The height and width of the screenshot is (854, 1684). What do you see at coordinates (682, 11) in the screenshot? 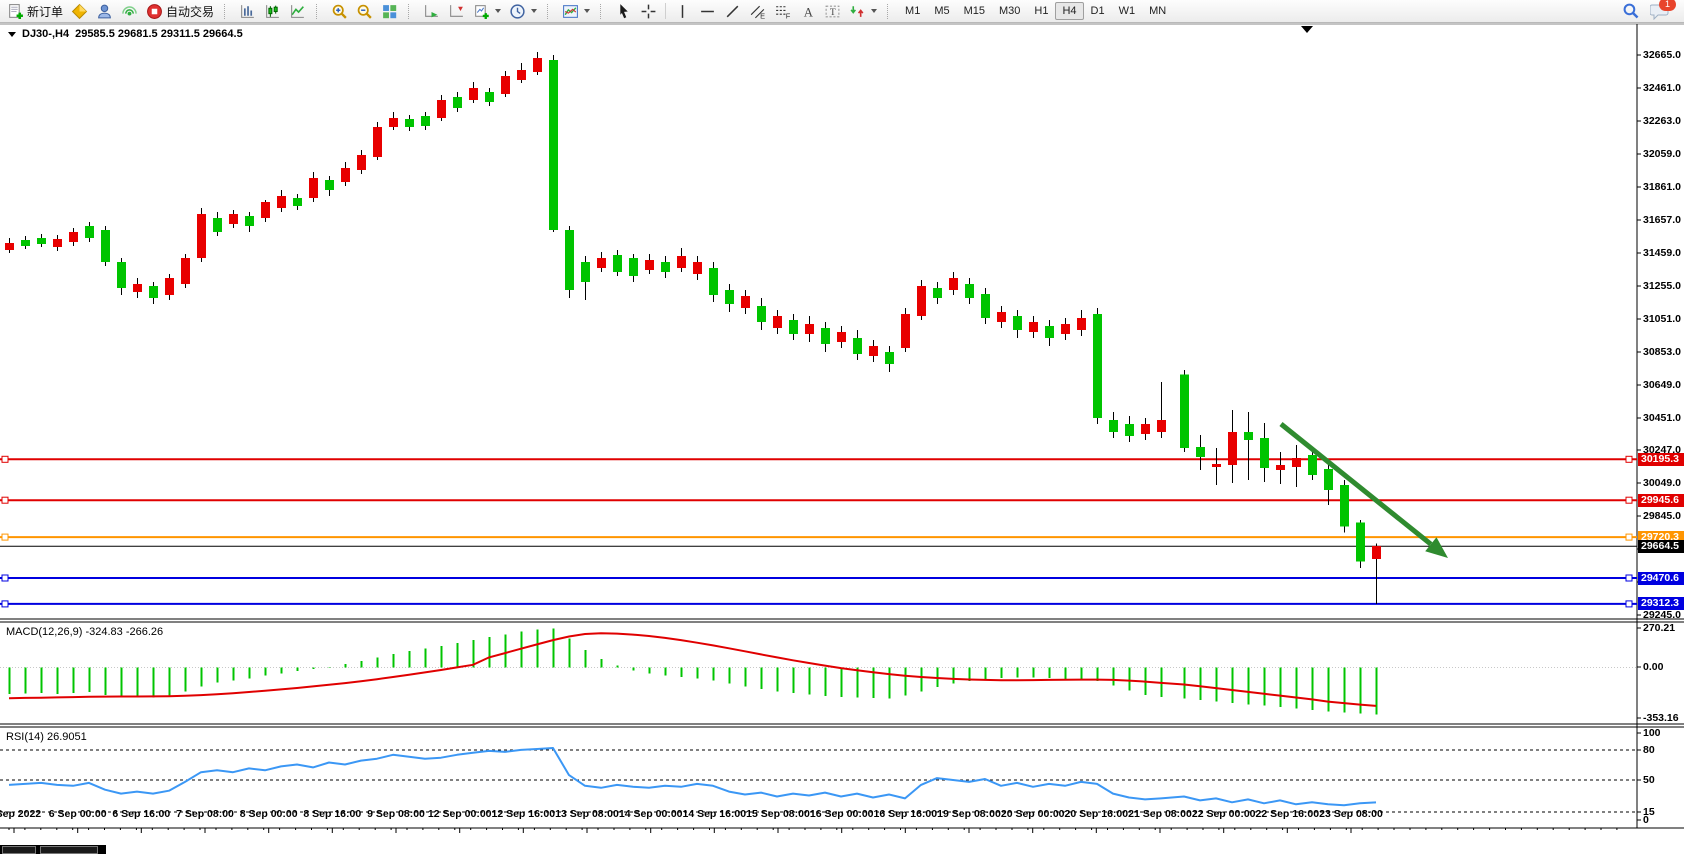
I see `vertical-line-button` at bounding box center [682, 11].